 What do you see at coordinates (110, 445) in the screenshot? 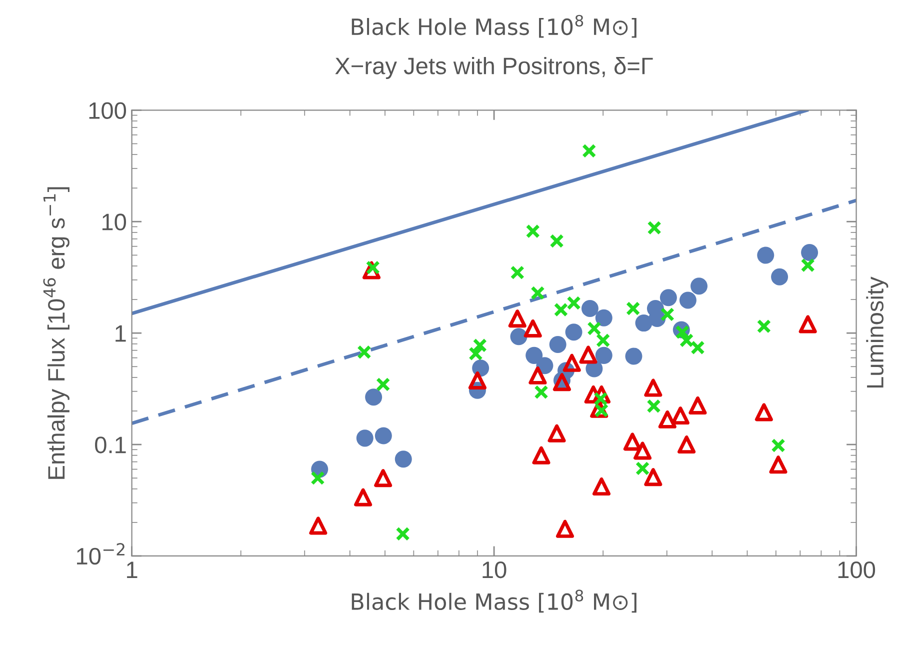
I see `y-tick-label: 0.1` at bounding box center [110, 445].